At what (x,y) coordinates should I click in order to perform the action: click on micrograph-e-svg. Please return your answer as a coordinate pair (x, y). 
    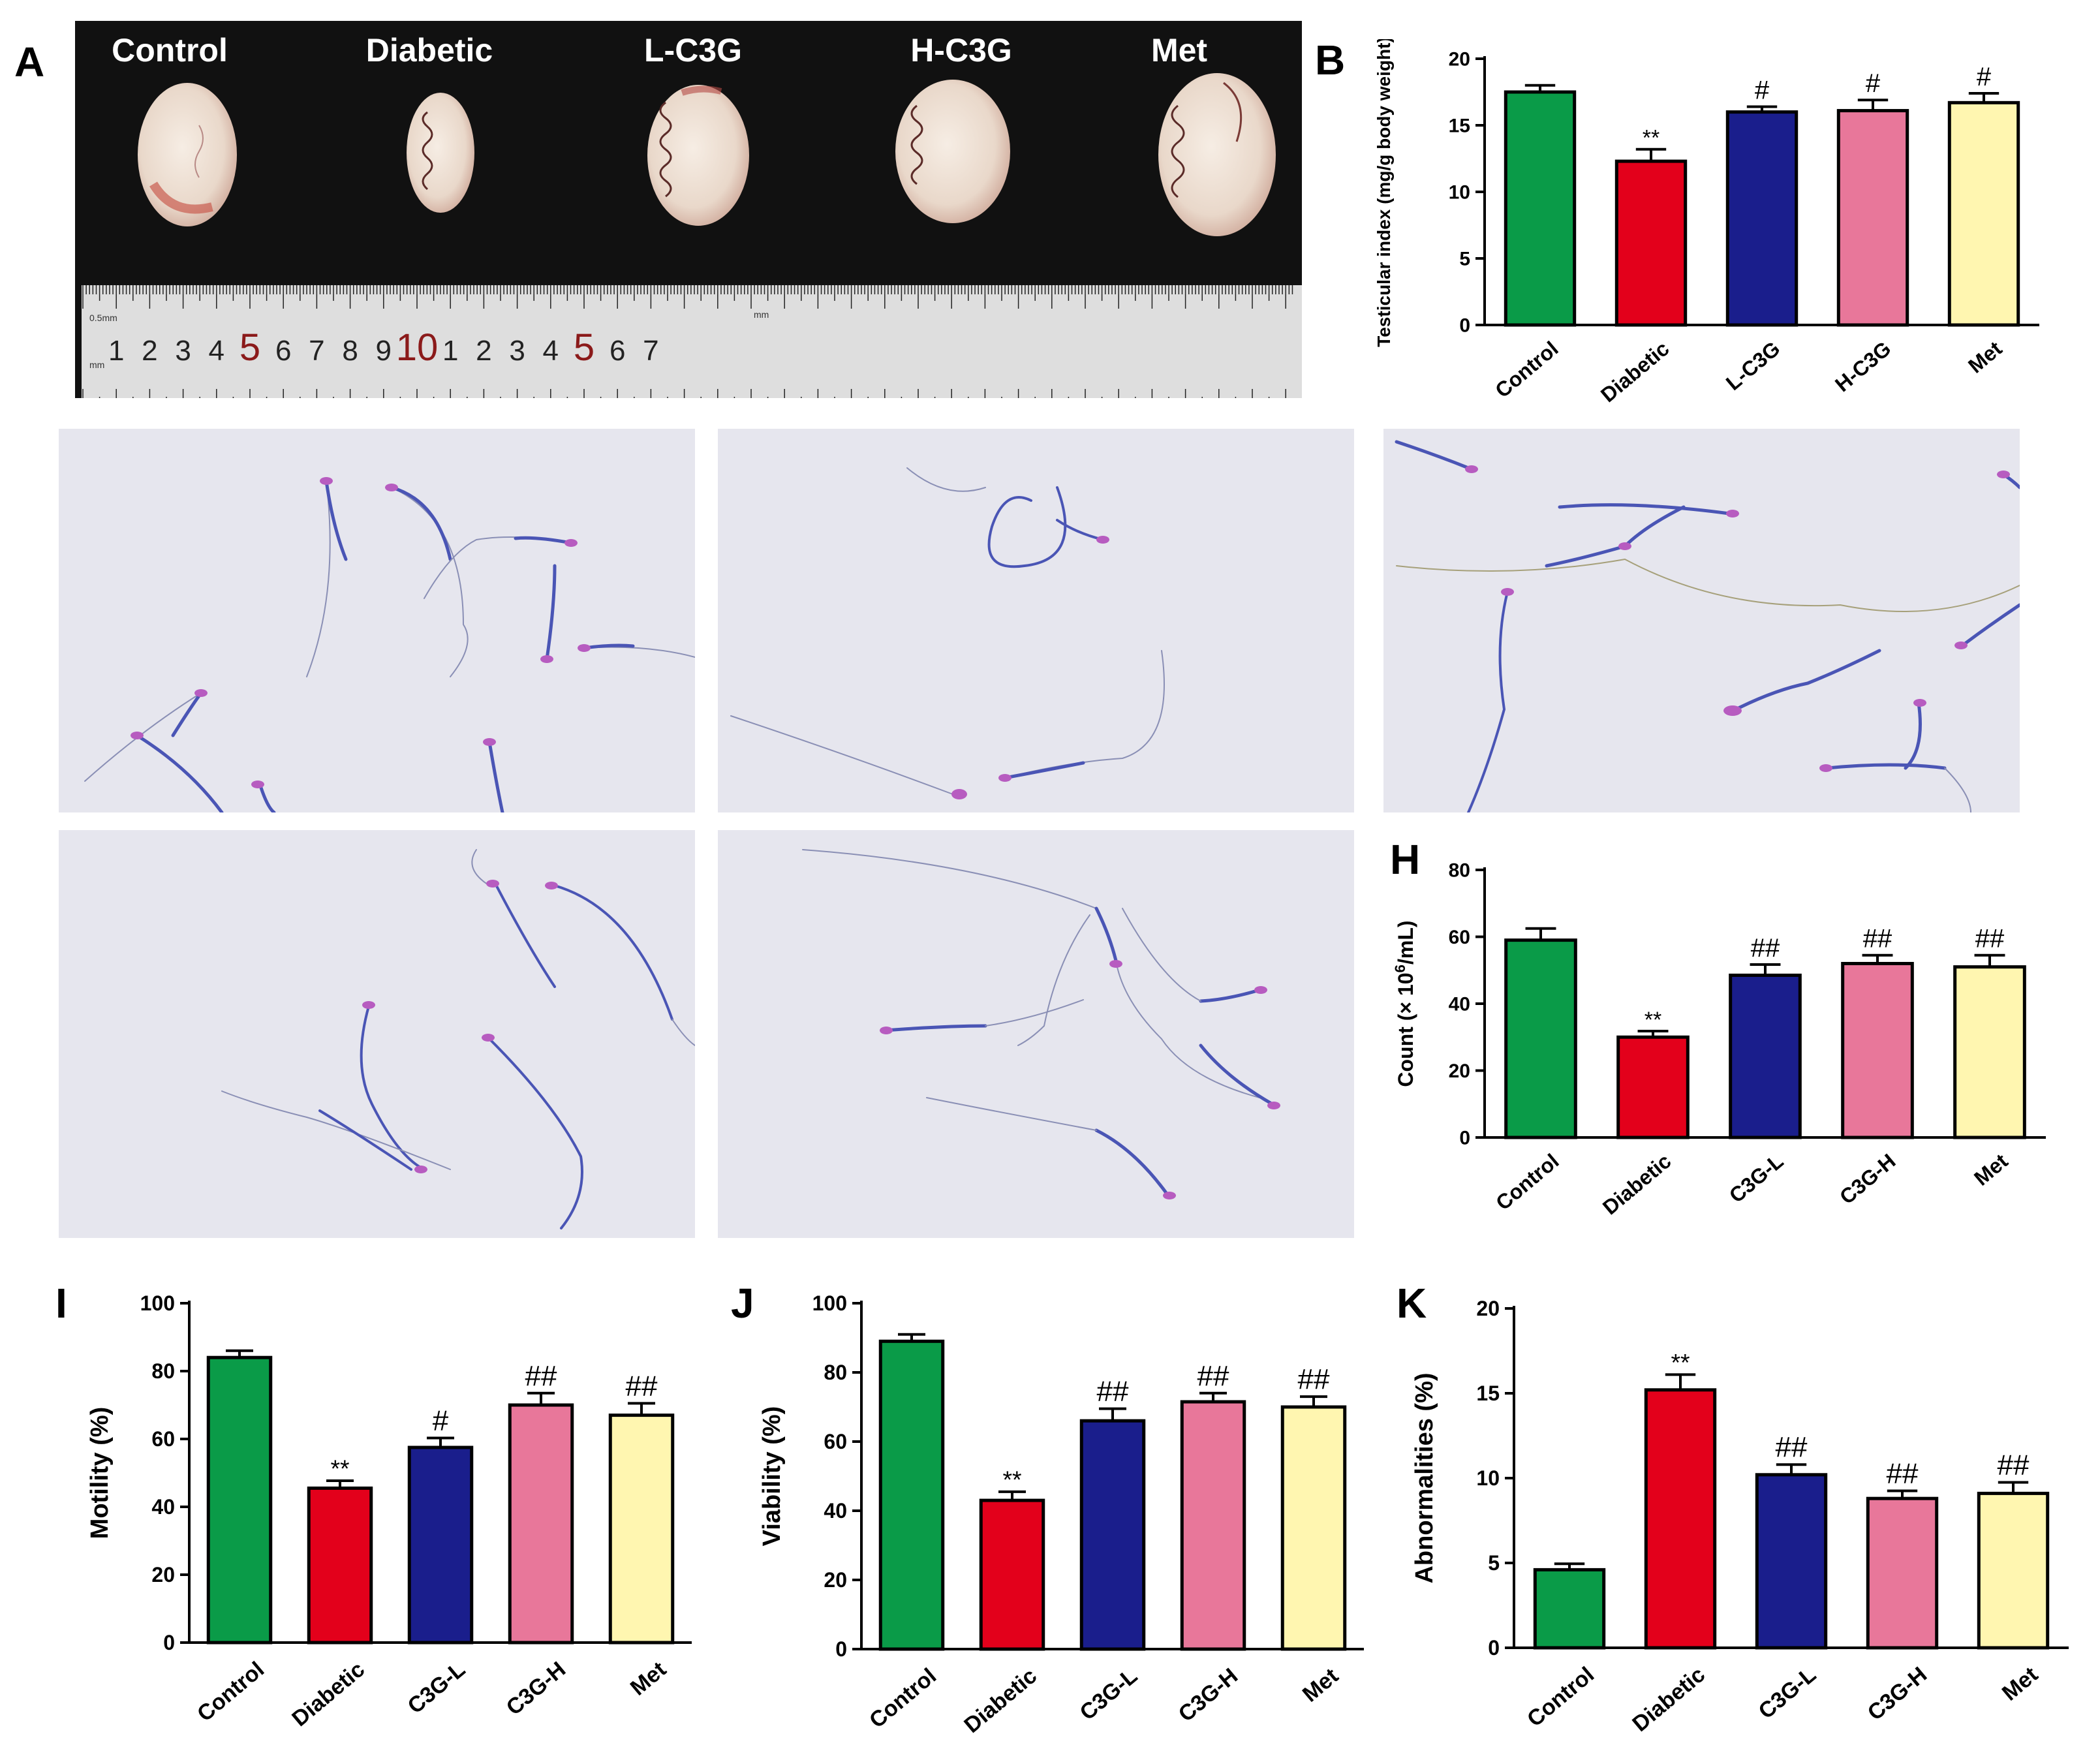
    Looking at the image, I should click on (1707, 626).